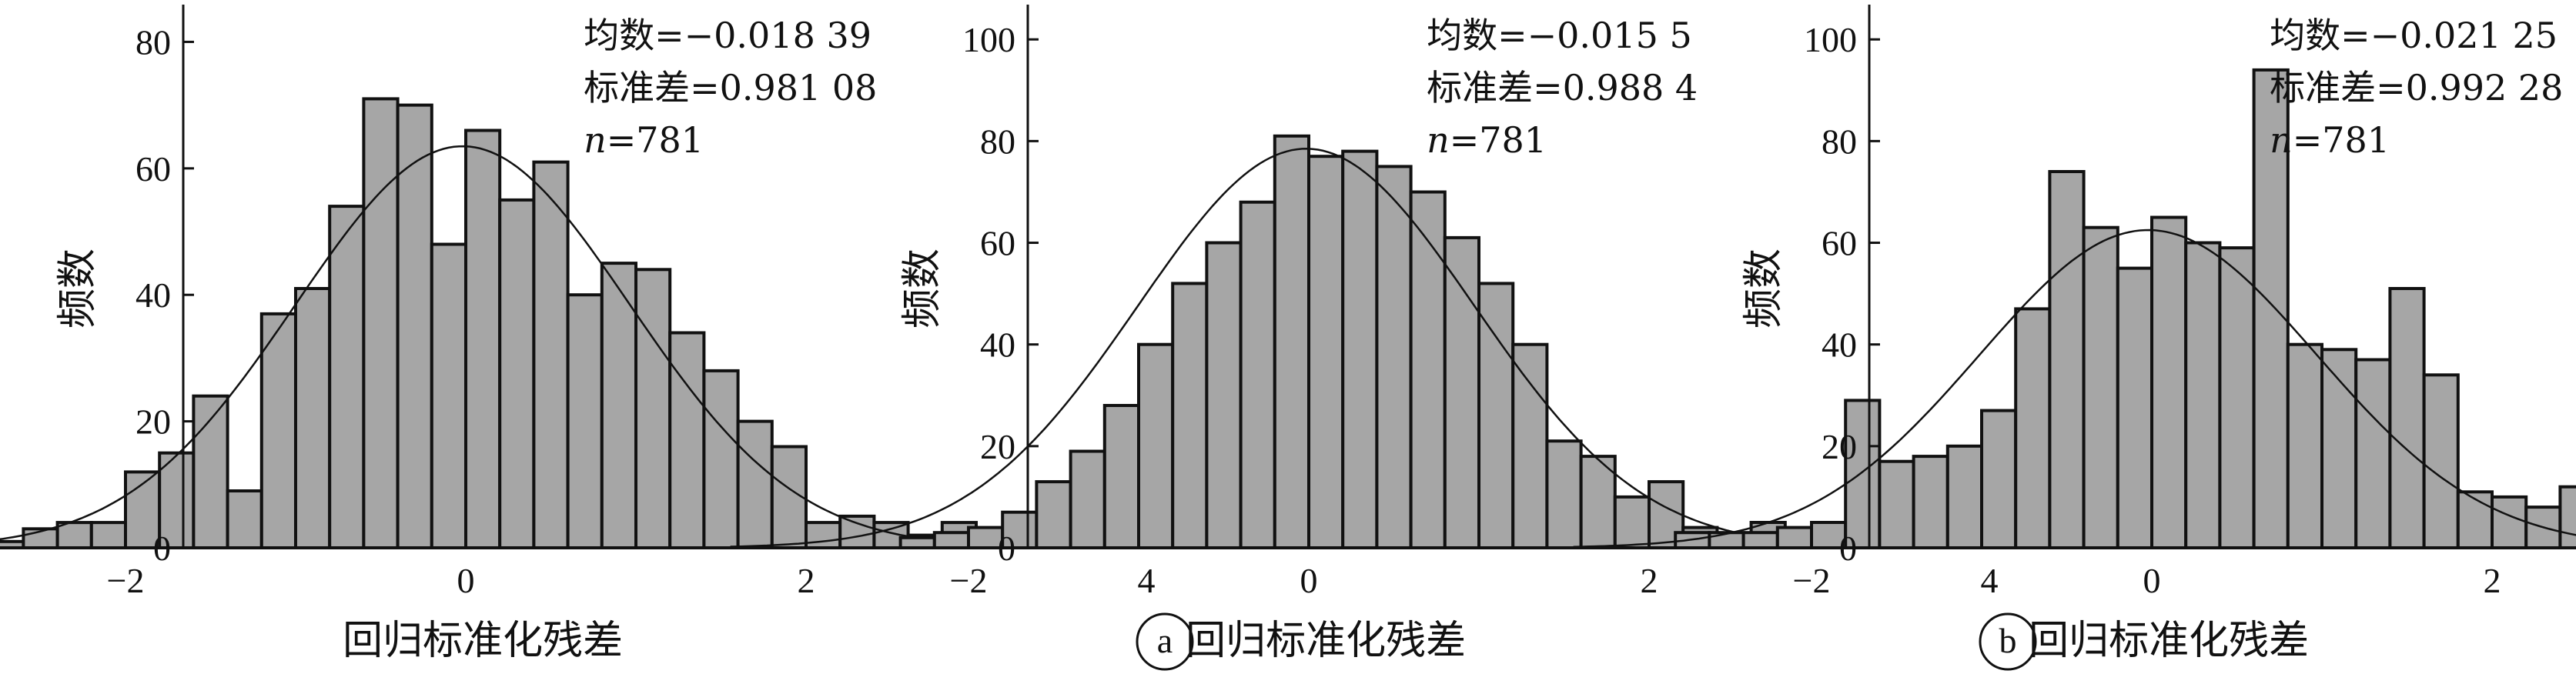 The width and height of the screenshot is (2576, 674). I want to click on stat-mean: 均数=−0.015 5, so click(1560, 36).